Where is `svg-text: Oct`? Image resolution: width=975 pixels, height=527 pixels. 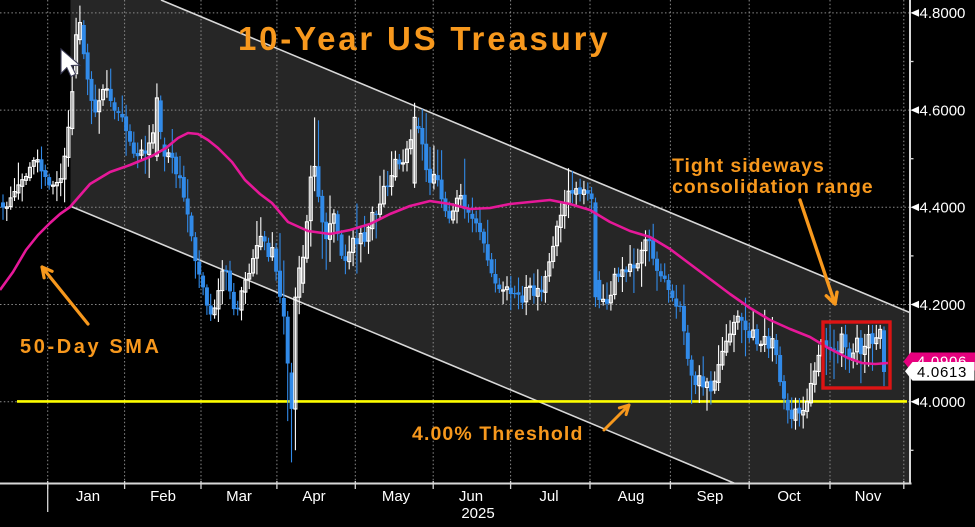
svg-text: Oct is located at coordinates (789, 496).